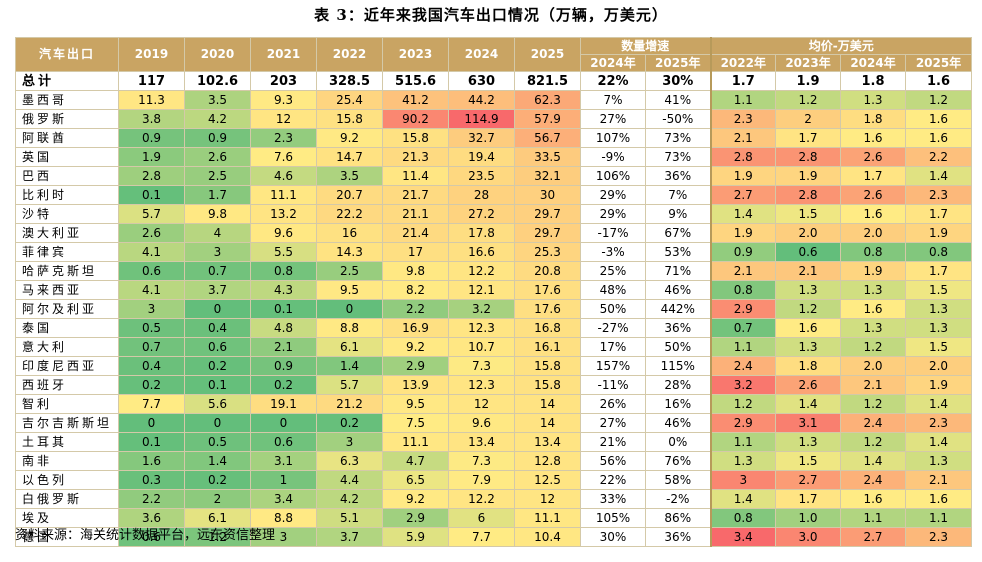 This screenshot has height=562, width=982. I want to click on price-cell: 2.8, so click(743, 157).